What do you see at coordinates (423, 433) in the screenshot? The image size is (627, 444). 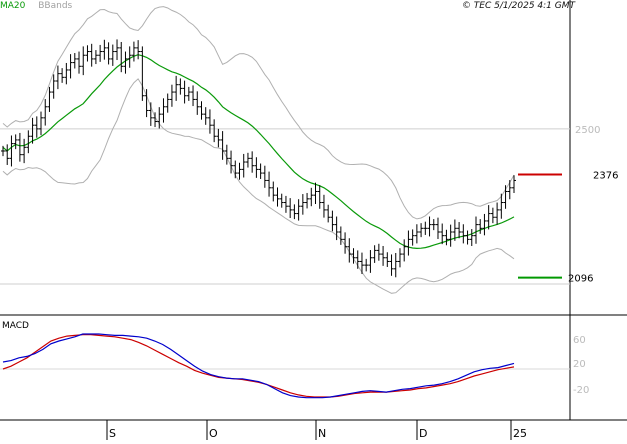 I see `x-tick-label: D` at bounding box center [423, 433].